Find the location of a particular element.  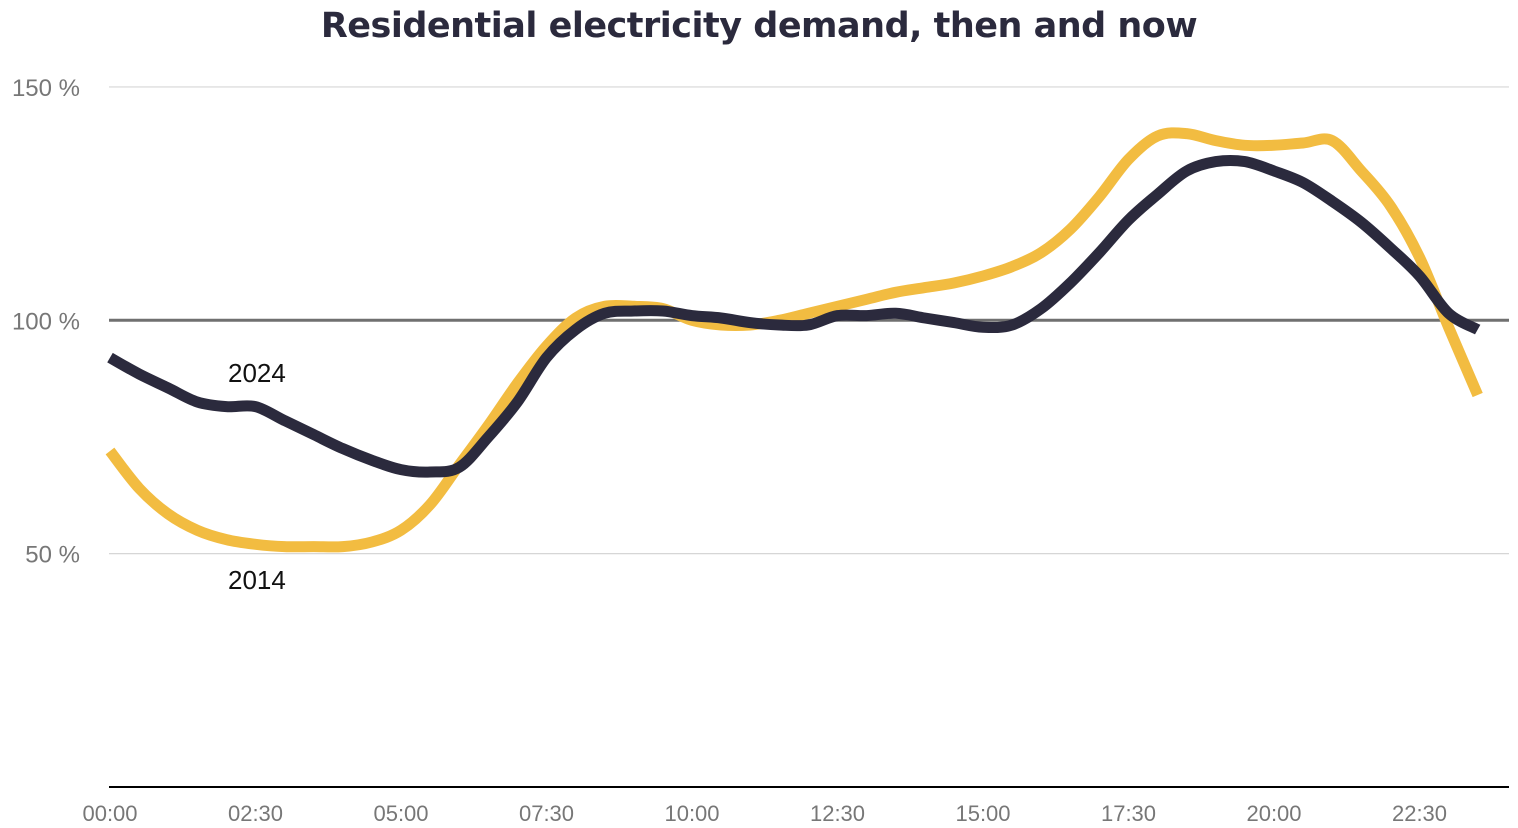

x-tick-label-2230: 22:30 is located at coordinates (1419, 813).